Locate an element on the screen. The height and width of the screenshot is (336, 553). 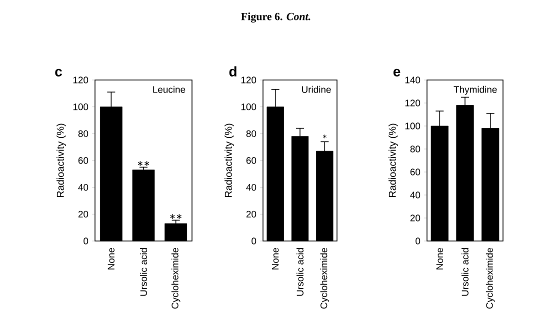
text: Thymidine is located at coordinates (475, 90).